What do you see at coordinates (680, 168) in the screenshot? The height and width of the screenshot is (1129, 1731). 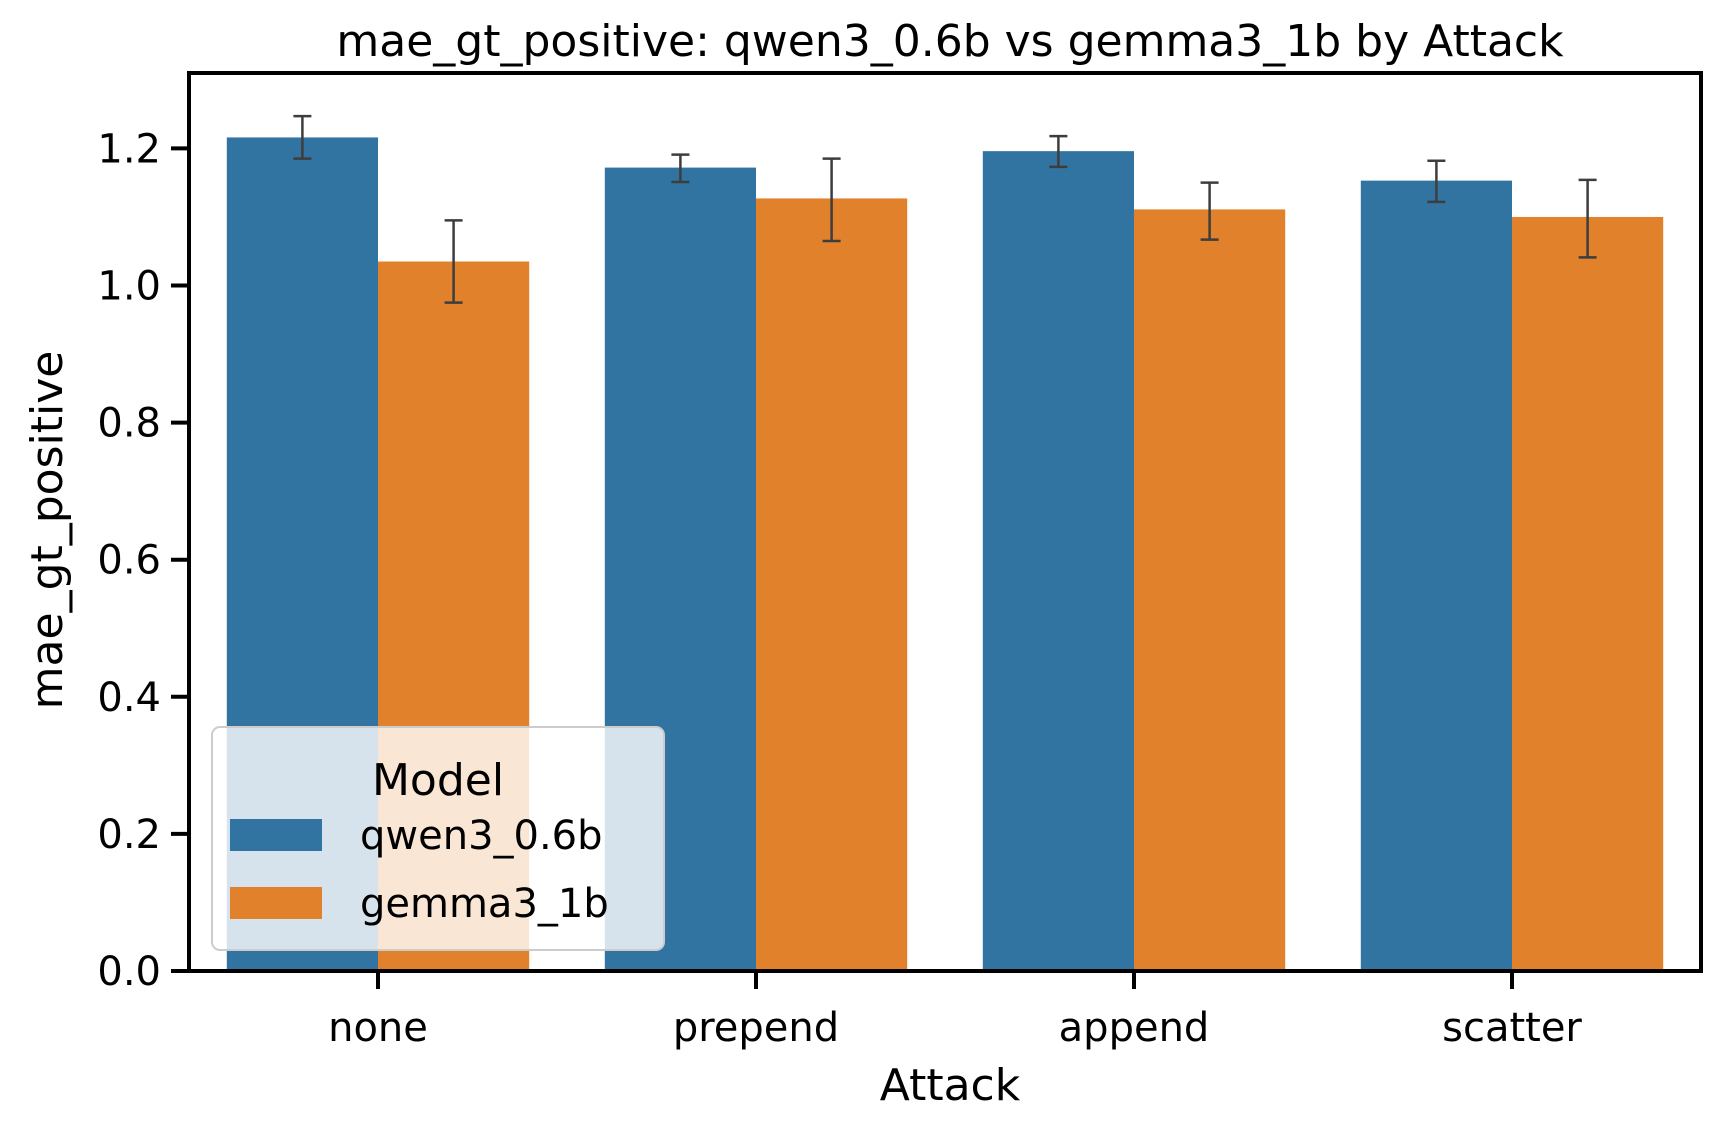 I see `error-bar-qwen3_0.6b-prepend` at bounding box center [680, 168].